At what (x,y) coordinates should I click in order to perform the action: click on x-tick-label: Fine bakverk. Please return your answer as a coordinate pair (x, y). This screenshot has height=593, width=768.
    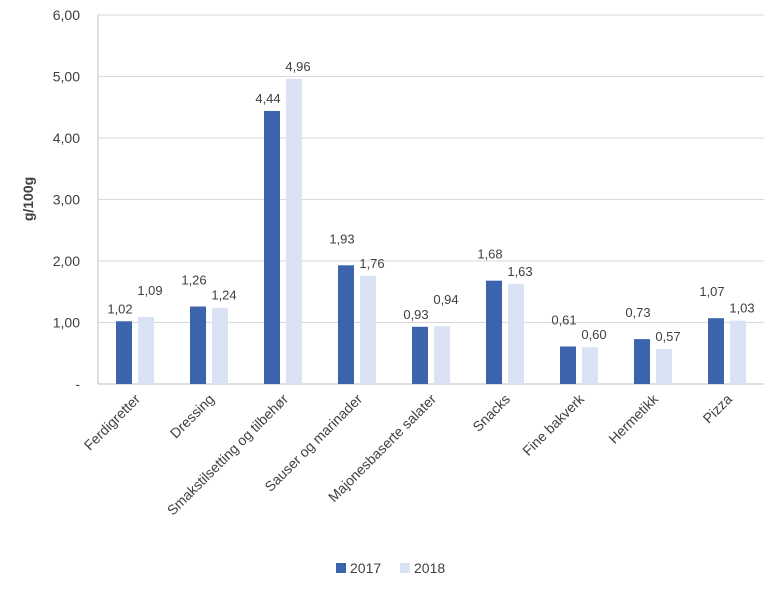
    Looking at the image, I should click on (553, 424).